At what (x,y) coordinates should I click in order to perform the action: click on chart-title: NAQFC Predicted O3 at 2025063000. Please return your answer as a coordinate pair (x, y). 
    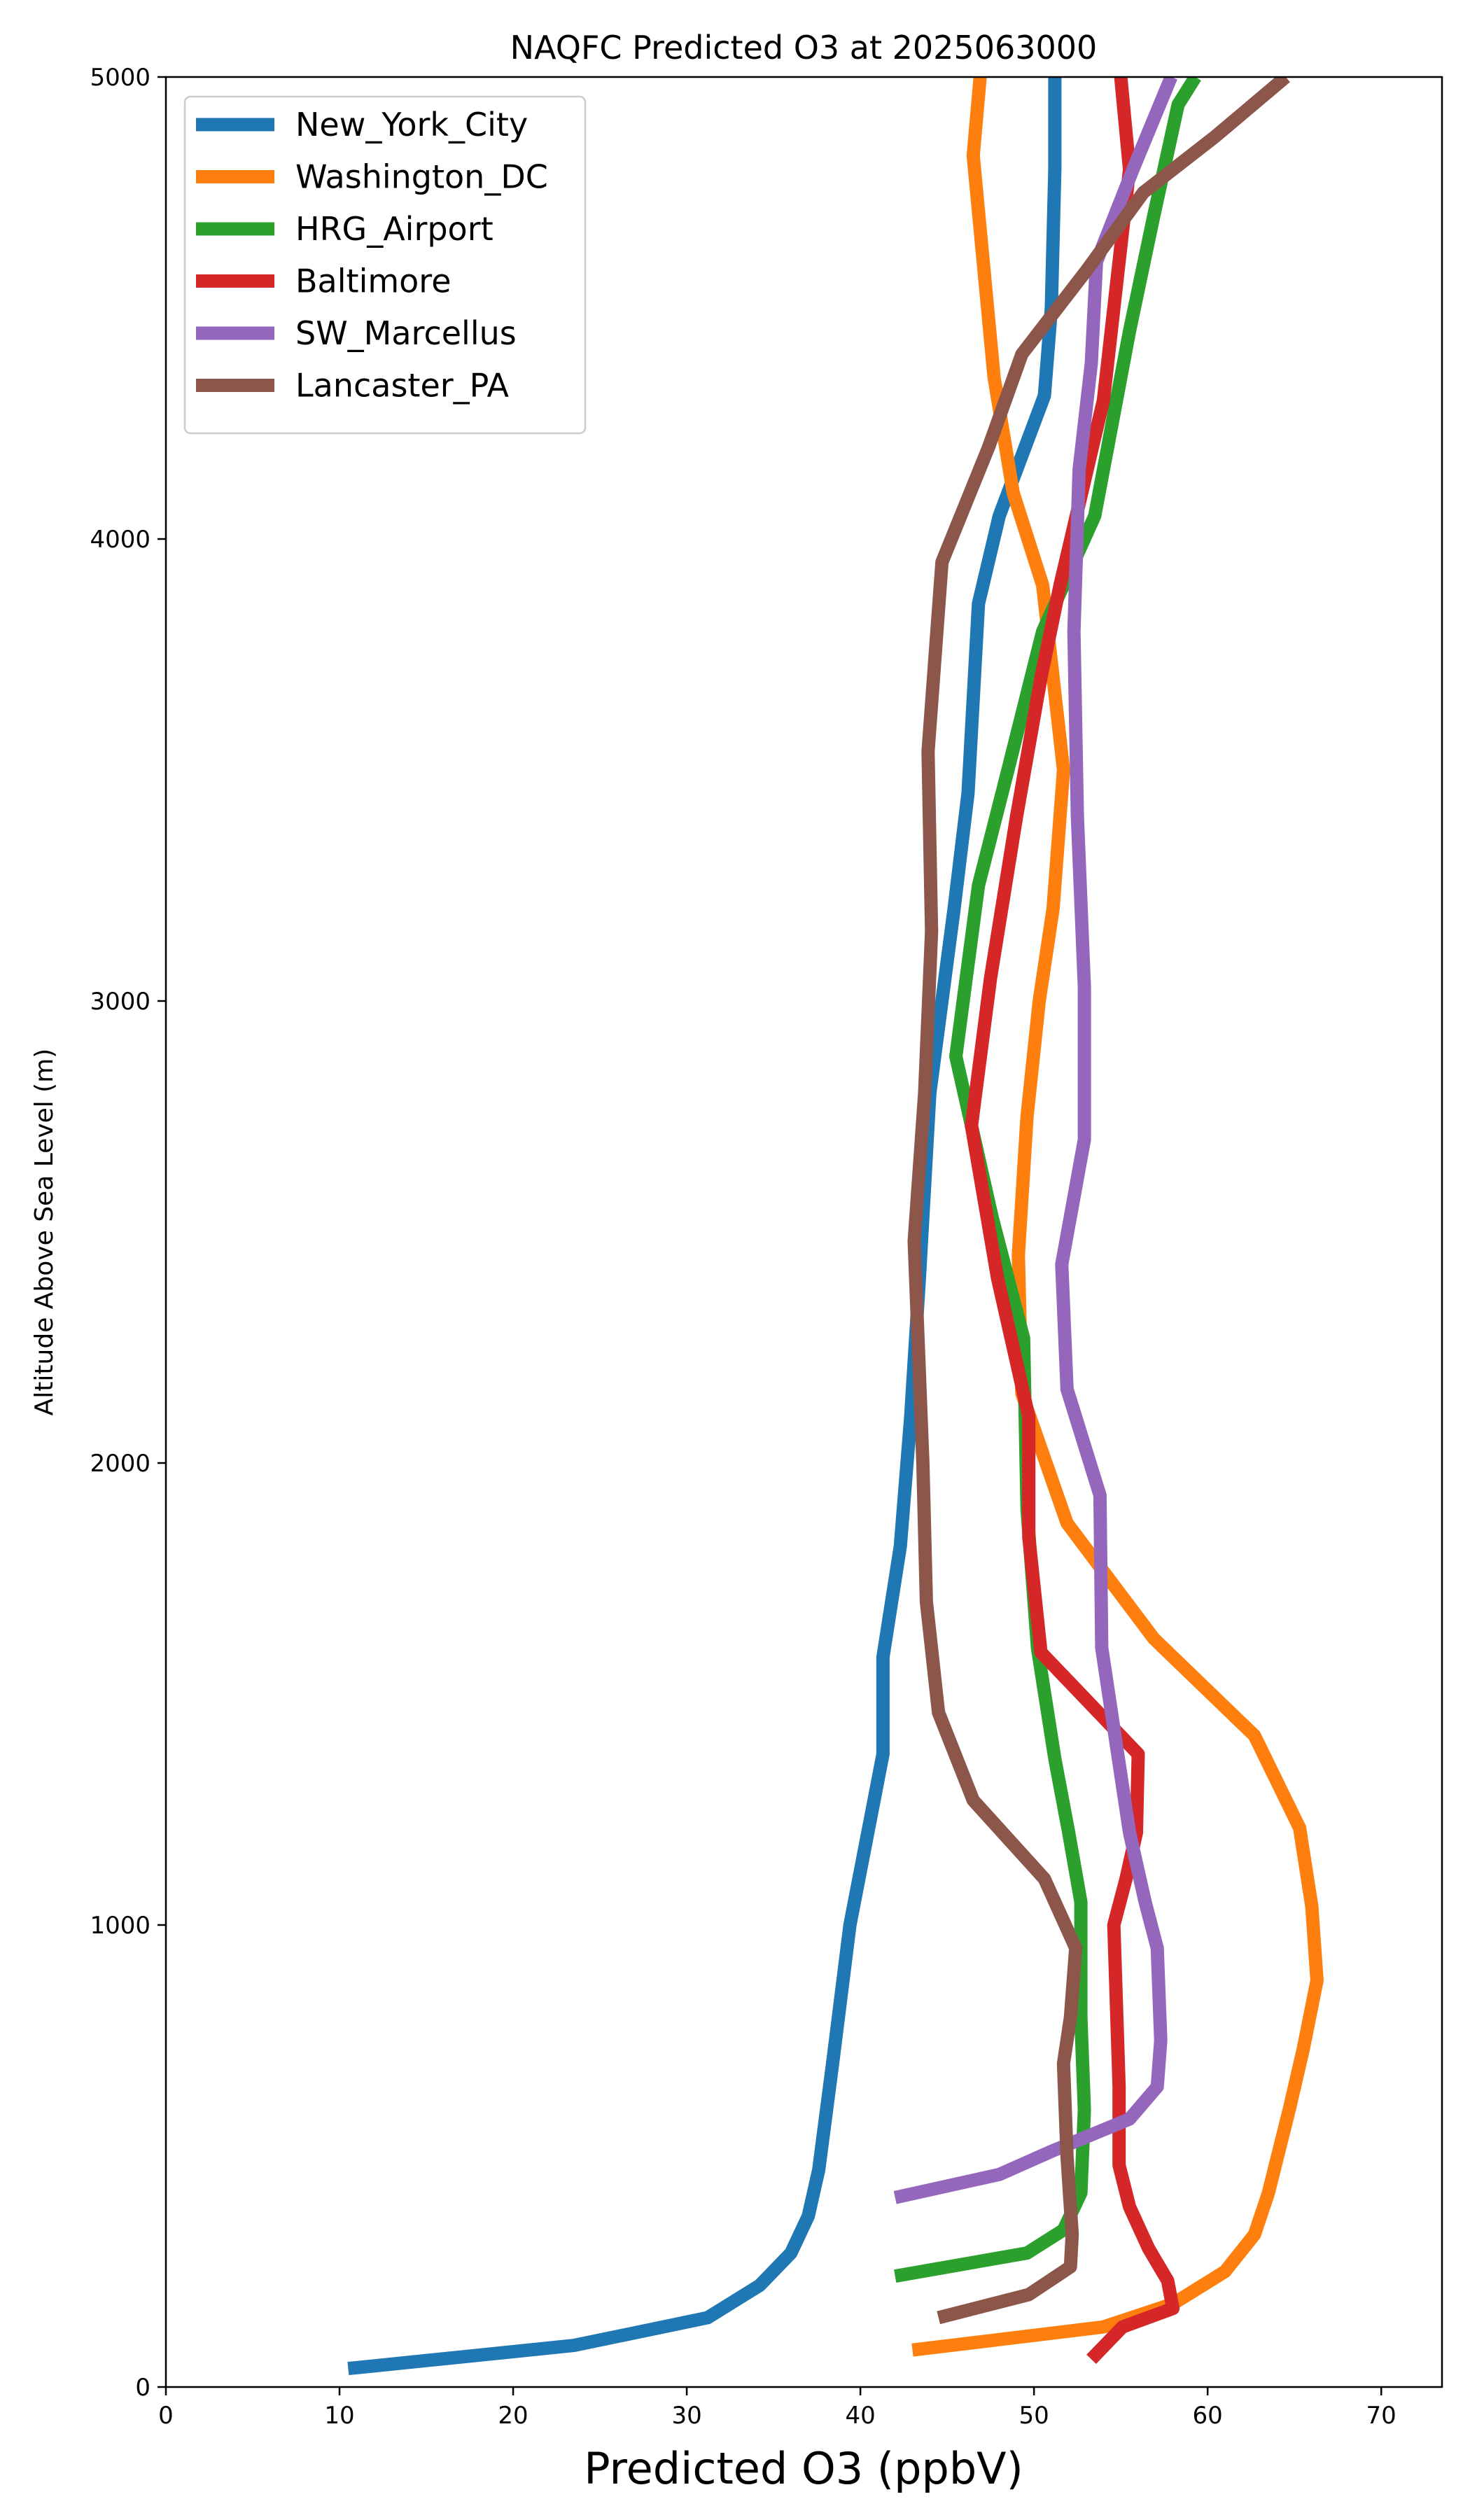
    Looking at the image, I should click on (804, 47).